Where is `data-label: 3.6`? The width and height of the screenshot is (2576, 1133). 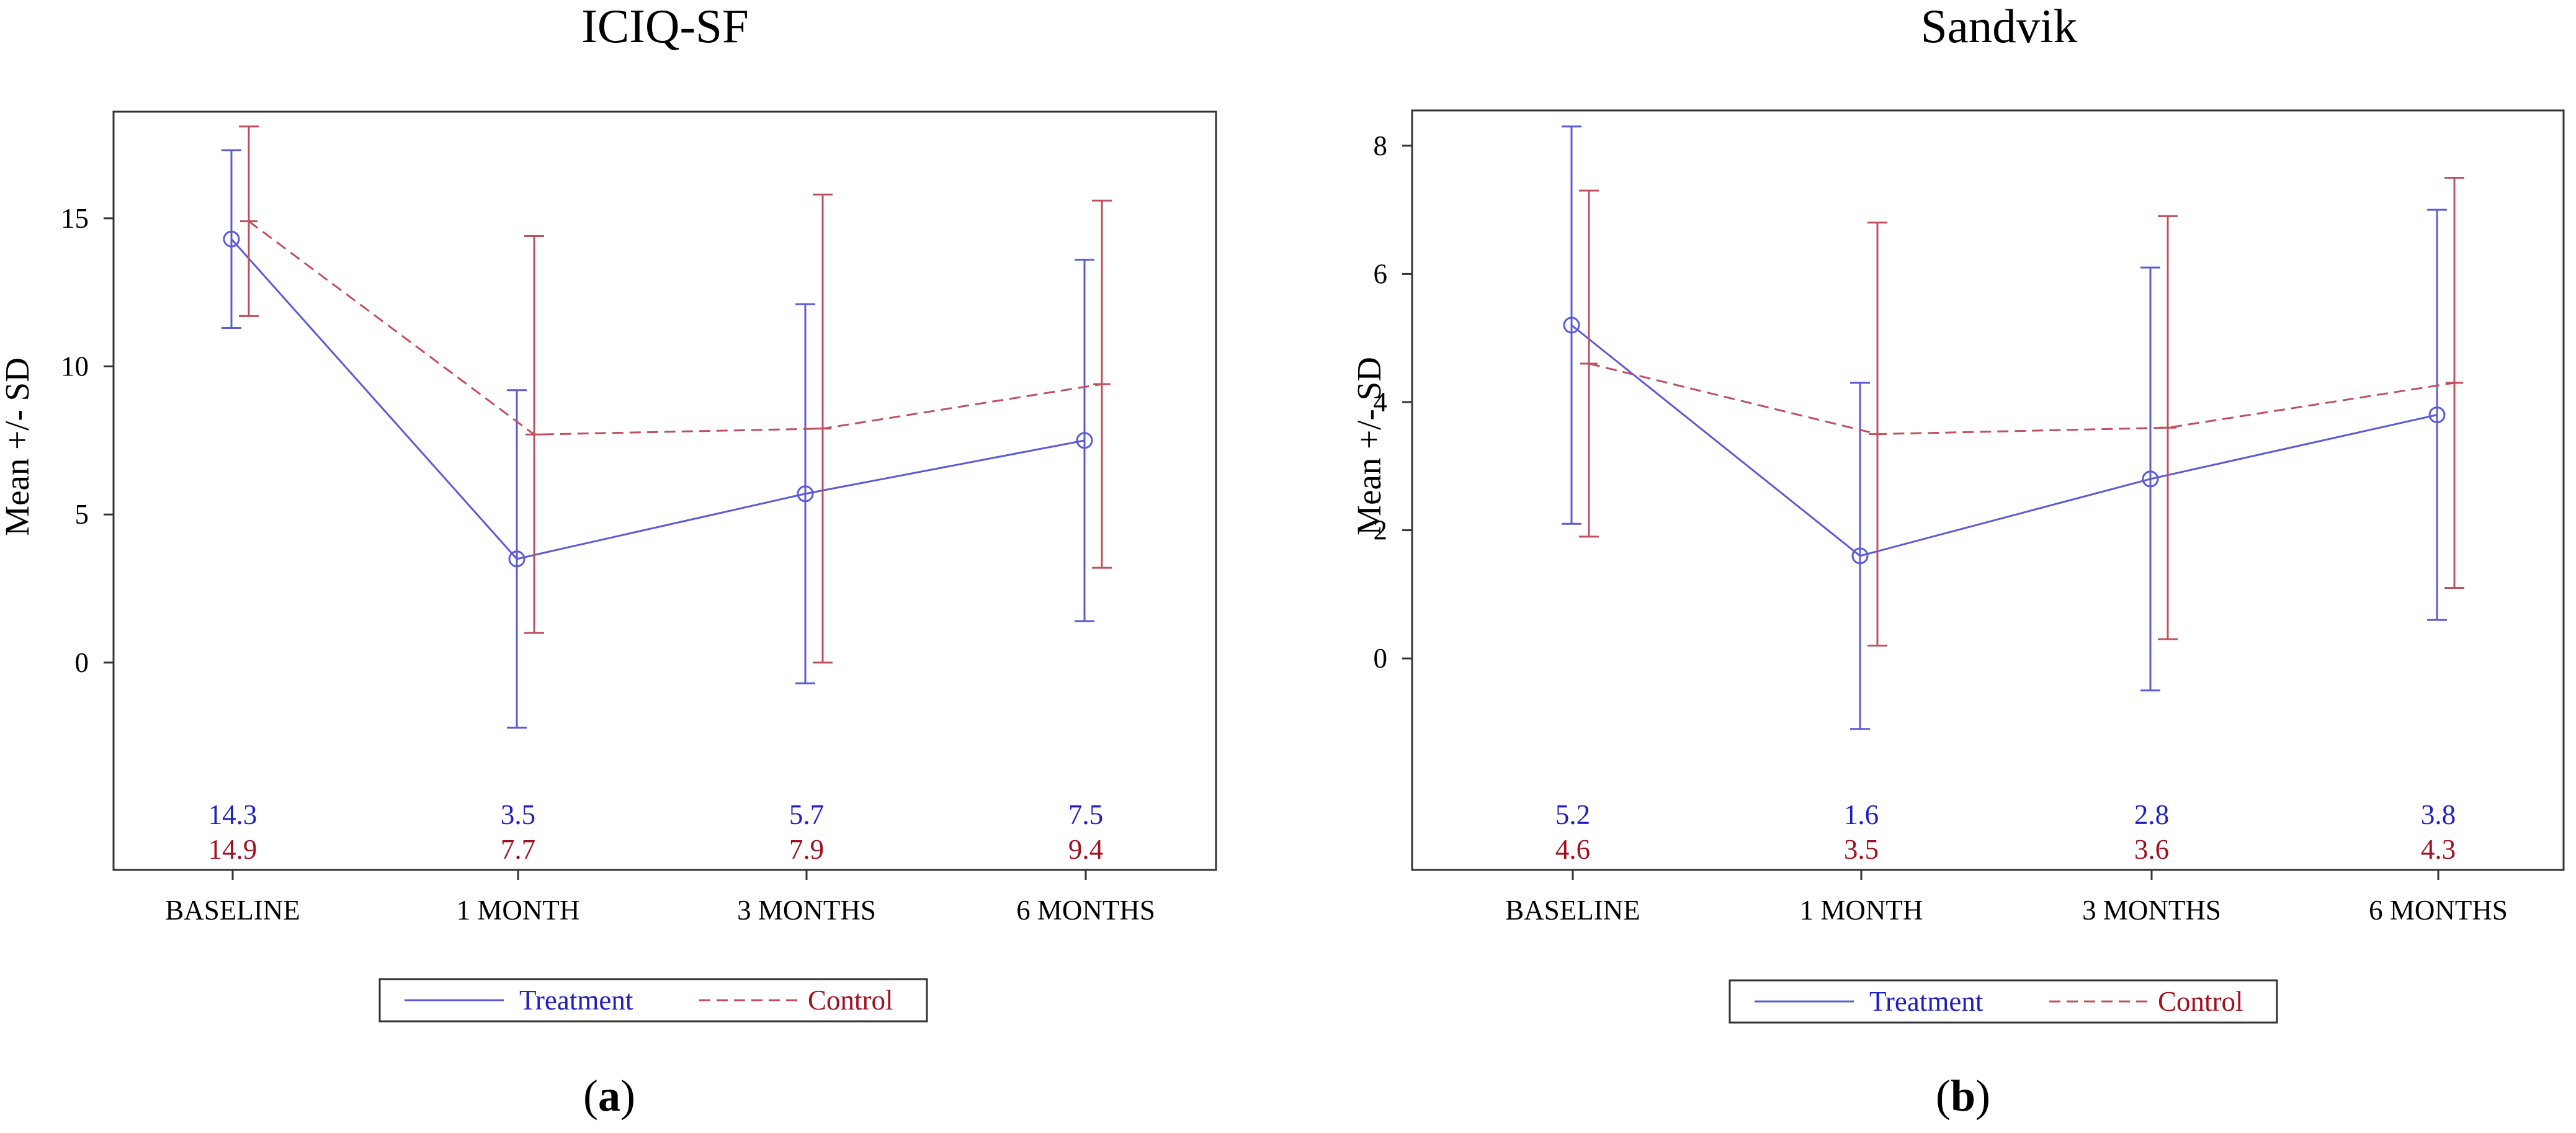
data-label: 3.6 is located at coordinates (2151, 849).